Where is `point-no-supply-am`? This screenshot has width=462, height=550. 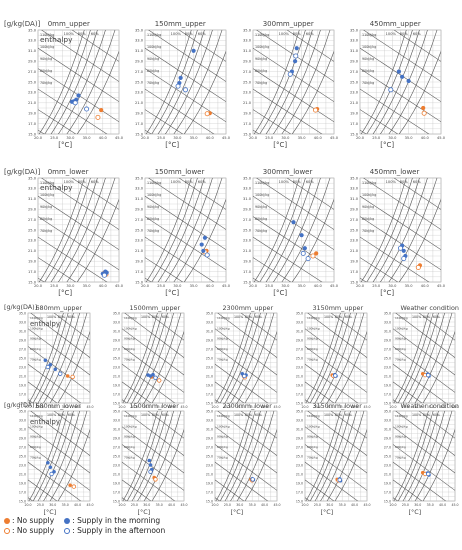
point-no-supply-am is located at coordinates (316, 253).